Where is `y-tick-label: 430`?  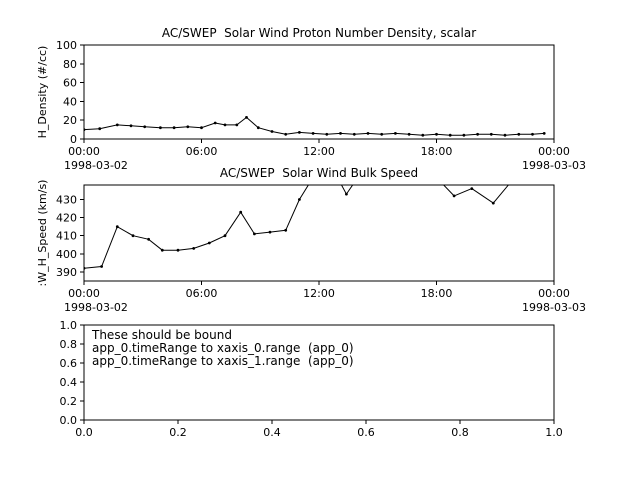
y-tick-label: 430 is located at coordinates (66, 199).